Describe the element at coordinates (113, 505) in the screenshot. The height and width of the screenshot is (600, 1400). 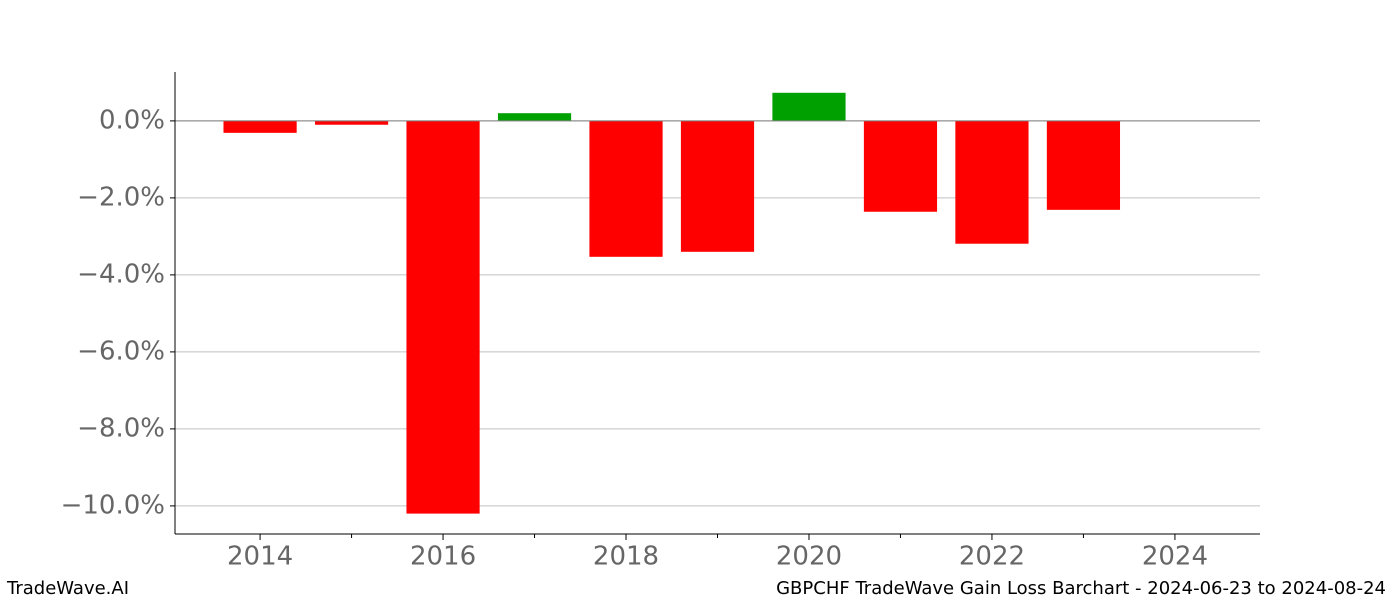
I see `y-tick-label: −10.0%` at that location.